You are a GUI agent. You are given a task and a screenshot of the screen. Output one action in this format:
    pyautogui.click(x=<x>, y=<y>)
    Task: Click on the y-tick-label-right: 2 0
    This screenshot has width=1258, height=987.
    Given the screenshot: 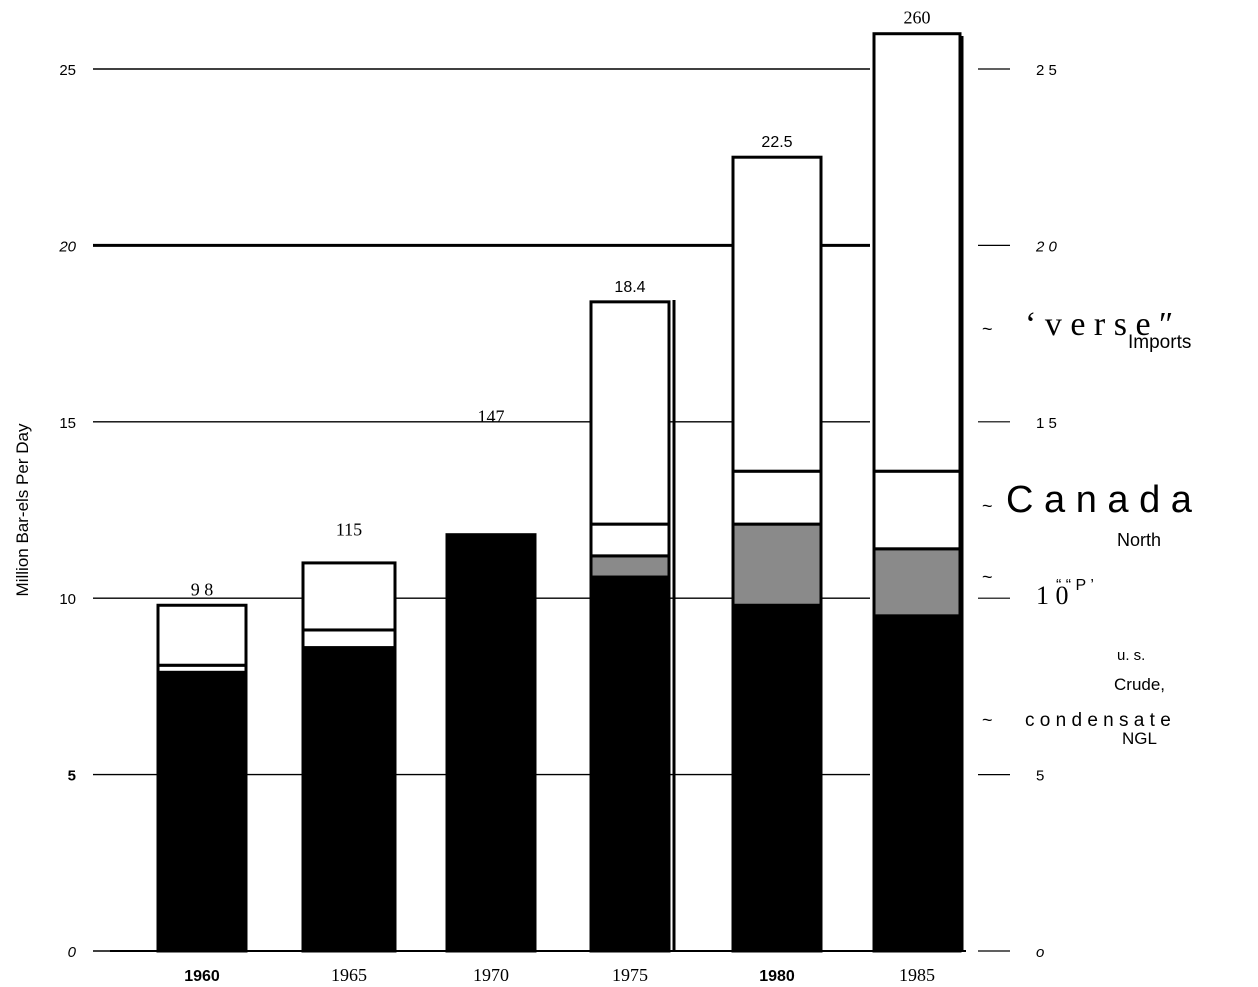 What is the action you would take?
    pyautogui.click(x=1046, y=246)
    